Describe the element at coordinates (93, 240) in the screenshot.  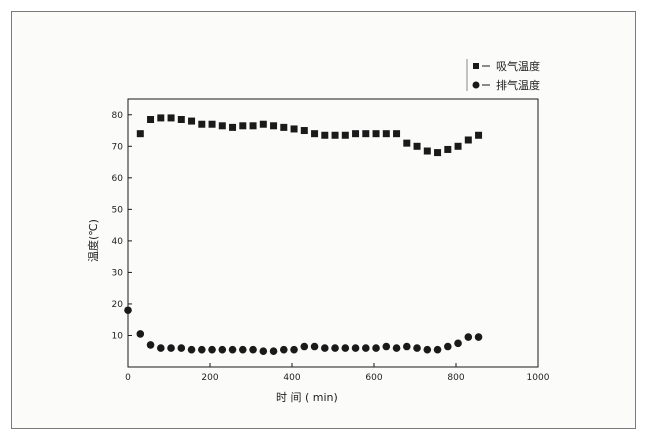
I see `y-axis-title: 温度(℃)` at that location.